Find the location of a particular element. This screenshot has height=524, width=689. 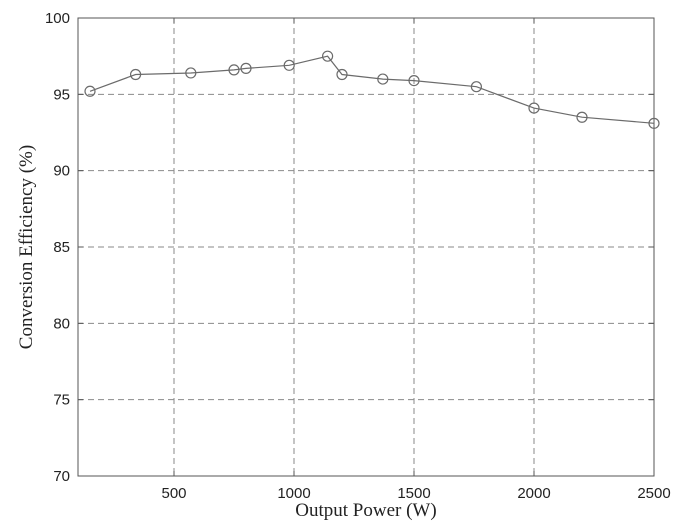

x-tick-label: 500 is located at coordinates (173, 493).